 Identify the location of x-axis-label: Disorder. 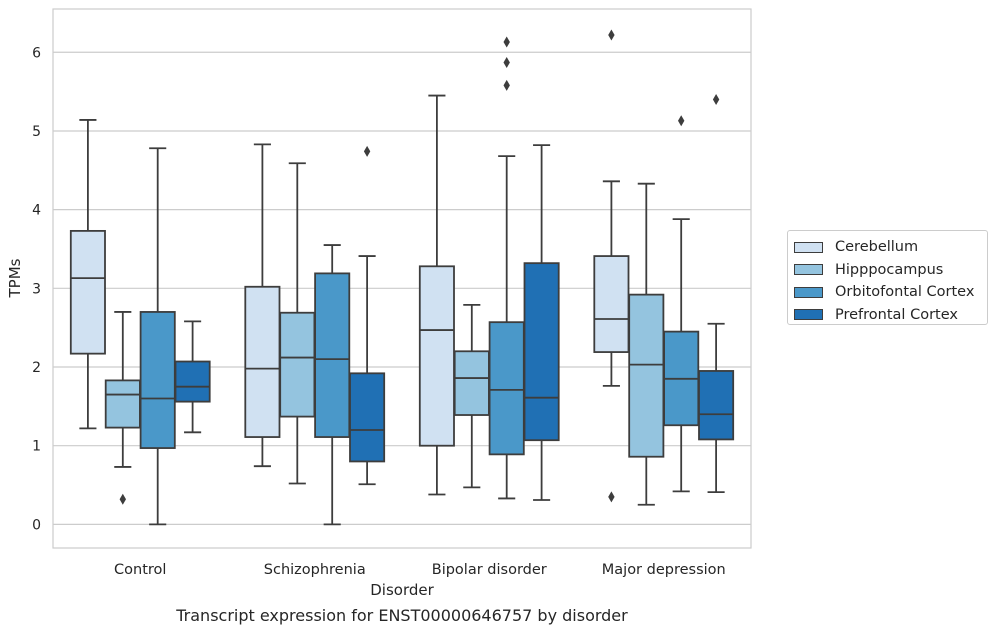
(402, 590).